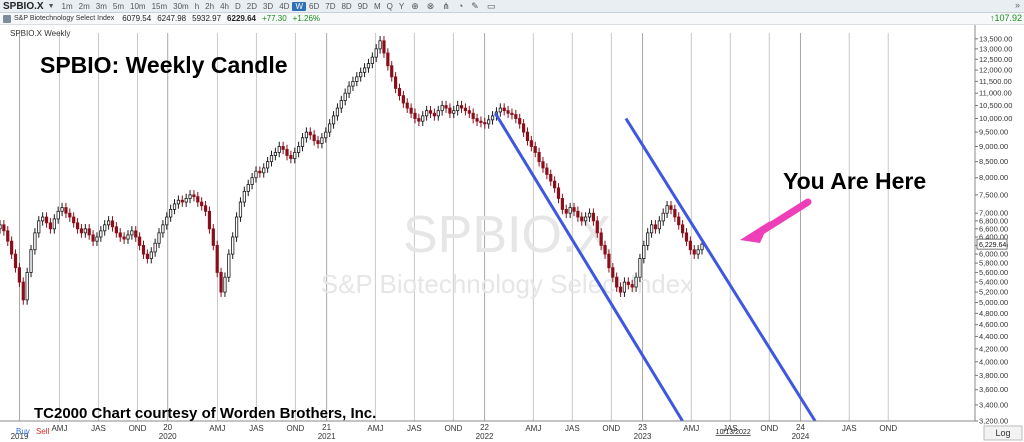  Describe the element at coordinates (415, 5) in the screenshot. I see `tool-icon-0: ⊕` at that location.